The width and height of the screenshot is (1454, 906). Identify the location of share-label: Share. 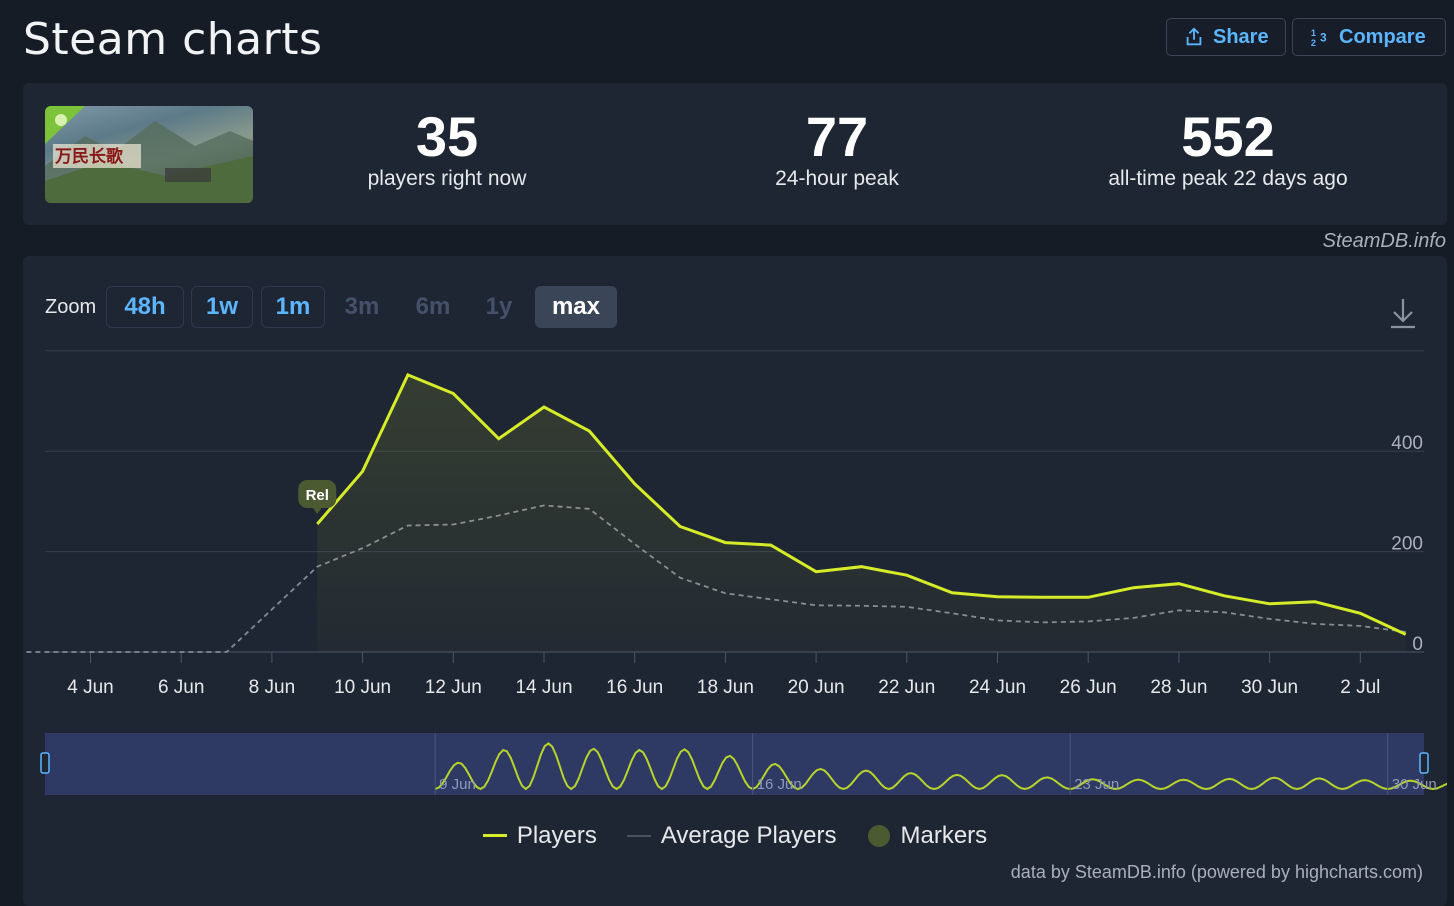
(1241, 36).